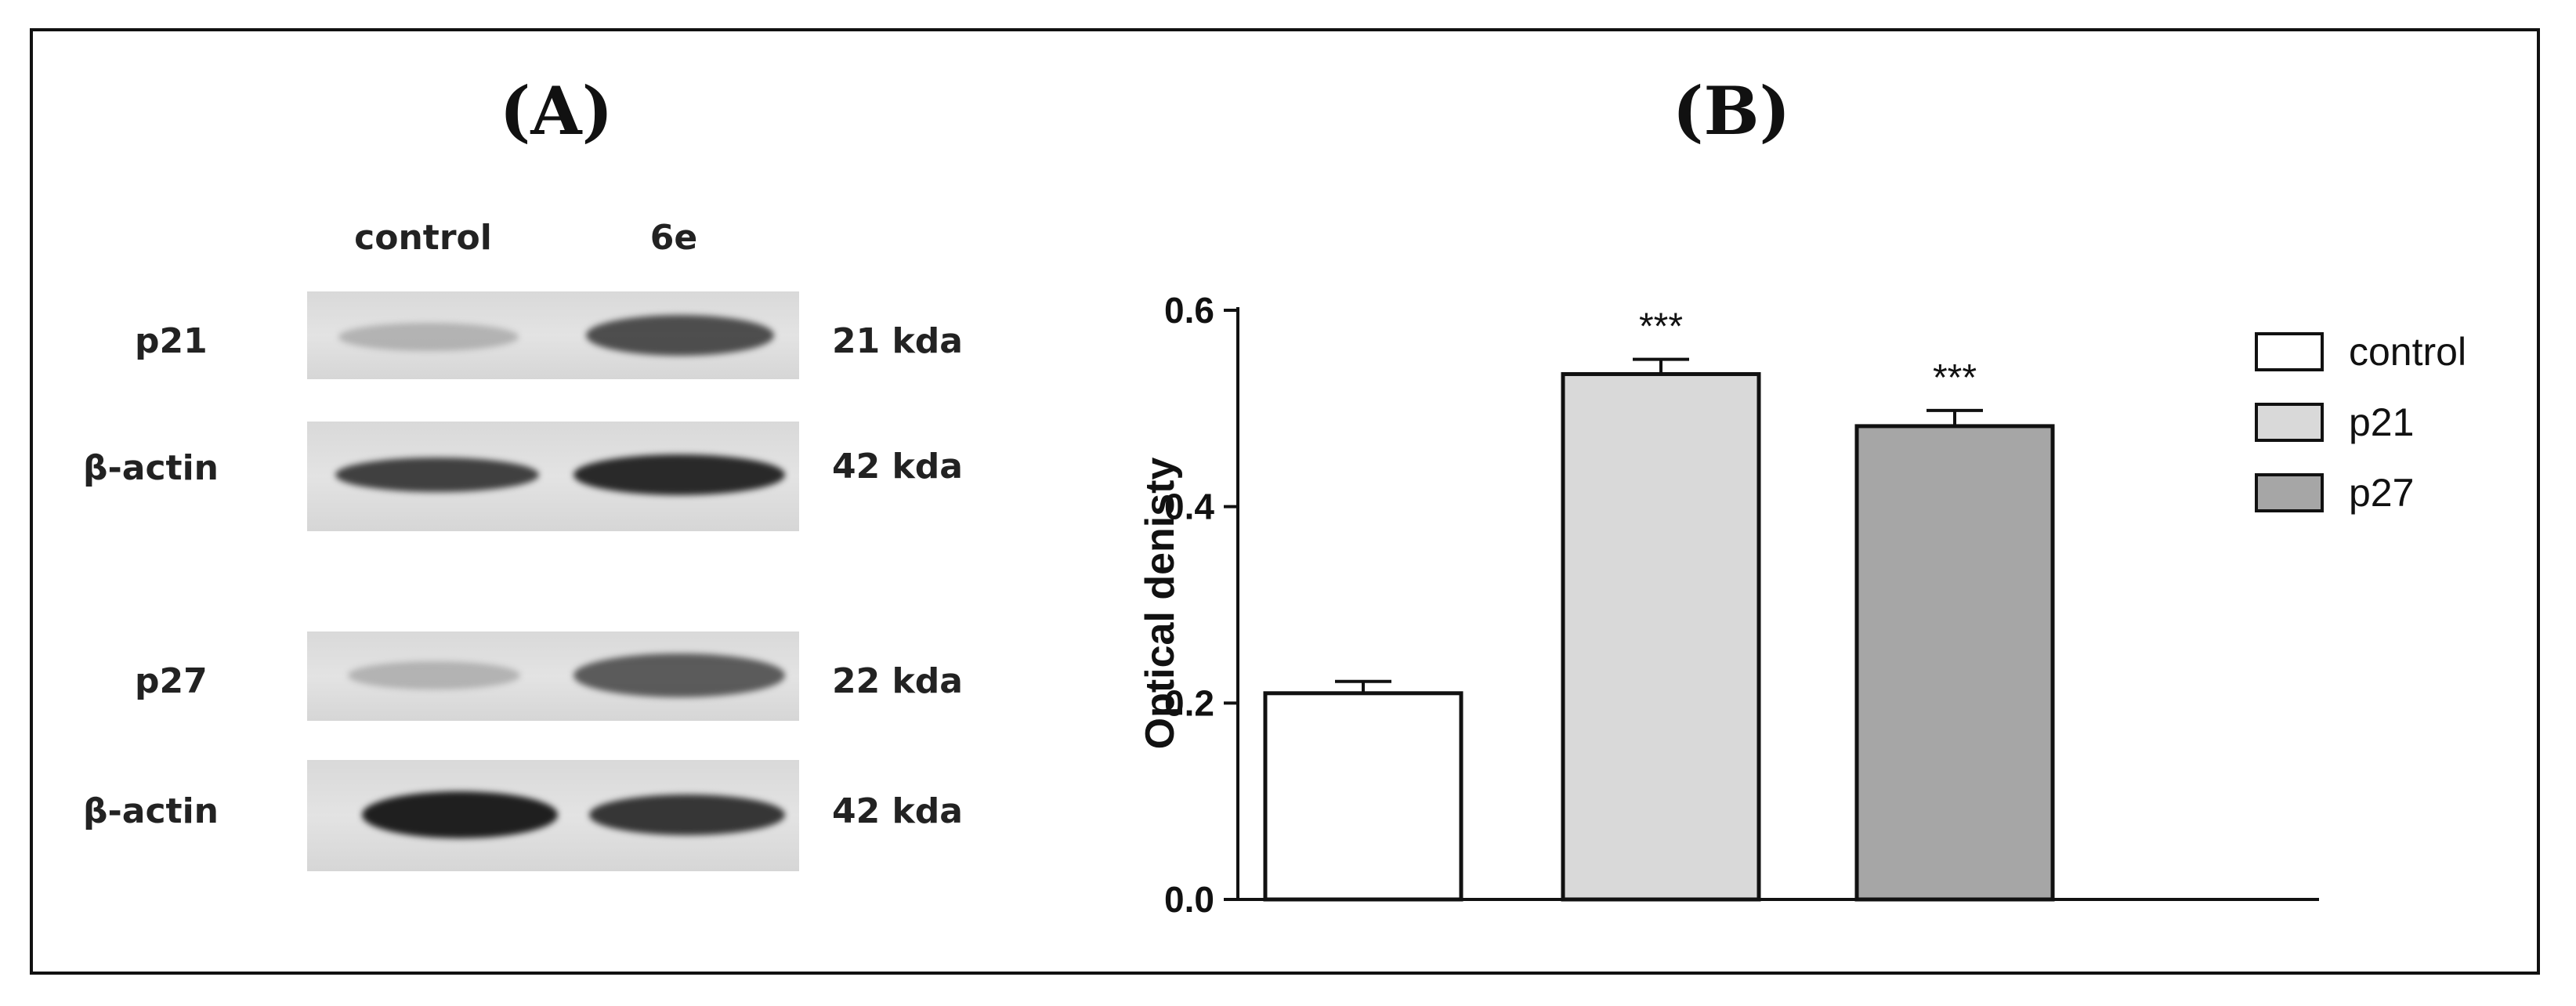  Describe the element at coordinates (429, 337) in the screenshot. I see `band-p21-control` at that location.